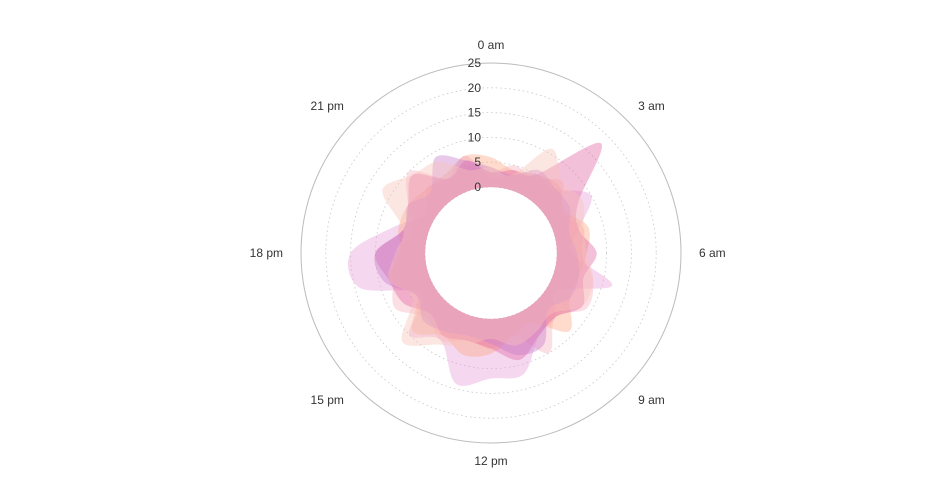 The height and width of the screenshot is (500, 950). I want to click on angle-tick-label: 9 am, so click(651, 400).